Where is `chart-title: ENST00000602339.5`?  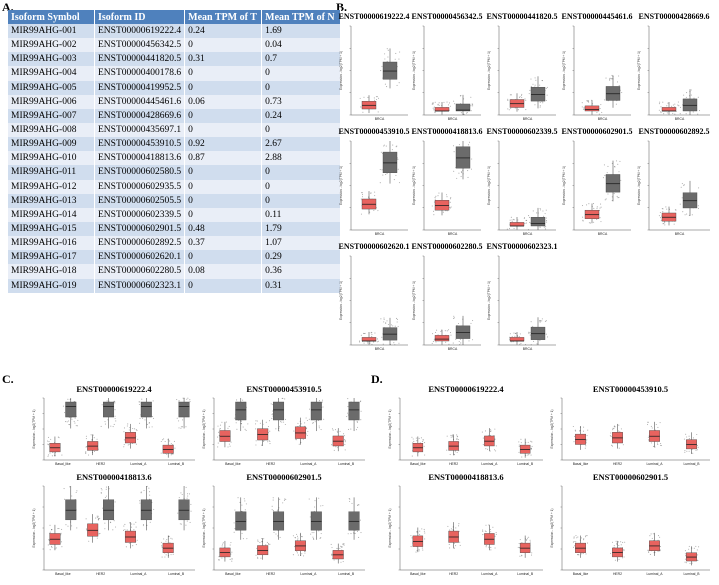 chart-title: ENST00000602339.5 is located at coordinates (522, 131).